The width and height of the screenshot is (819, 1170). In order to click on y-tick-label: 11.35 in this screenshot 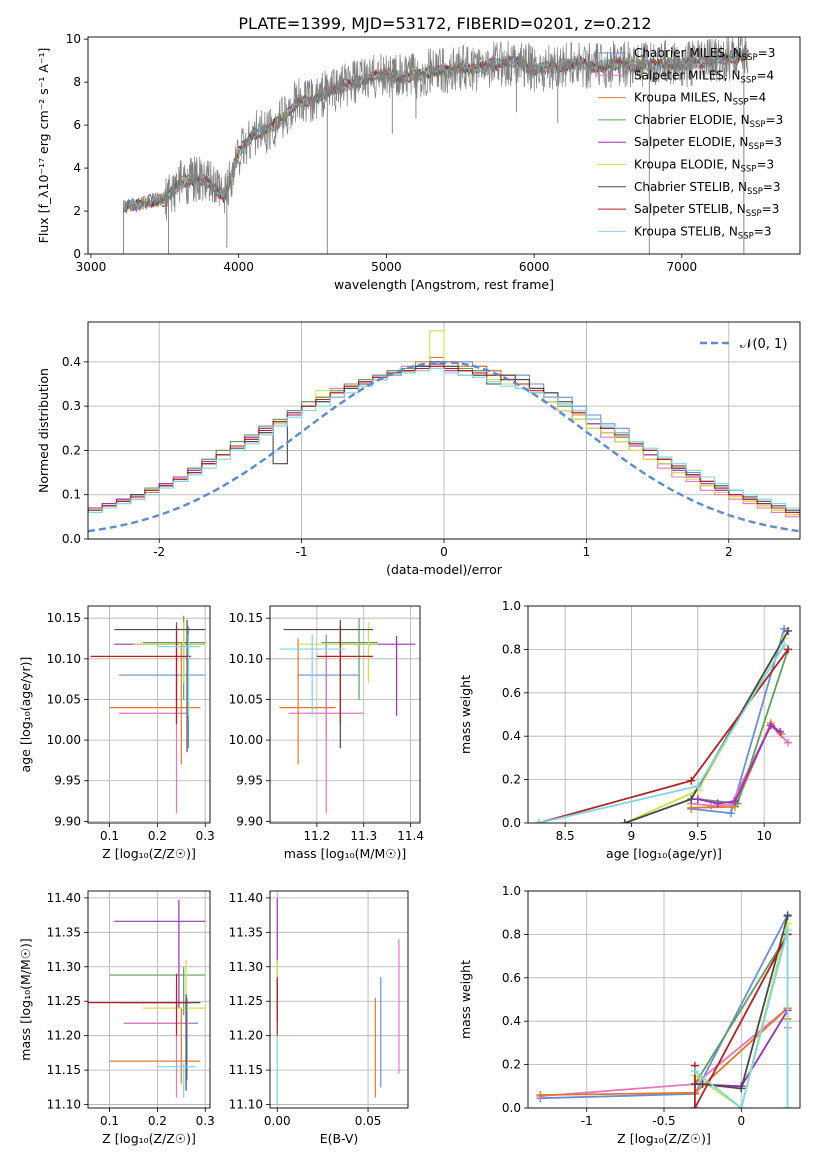, I will do `click(64, 932)`.